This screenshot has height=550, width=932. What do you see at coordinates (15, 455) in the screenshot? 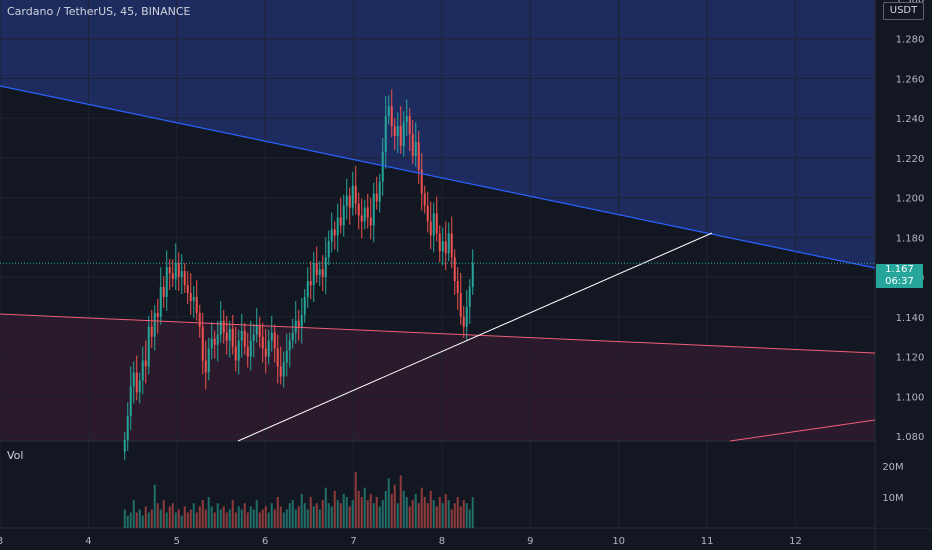
I see `volume-label: Vol` at bounding box center [15, 455].